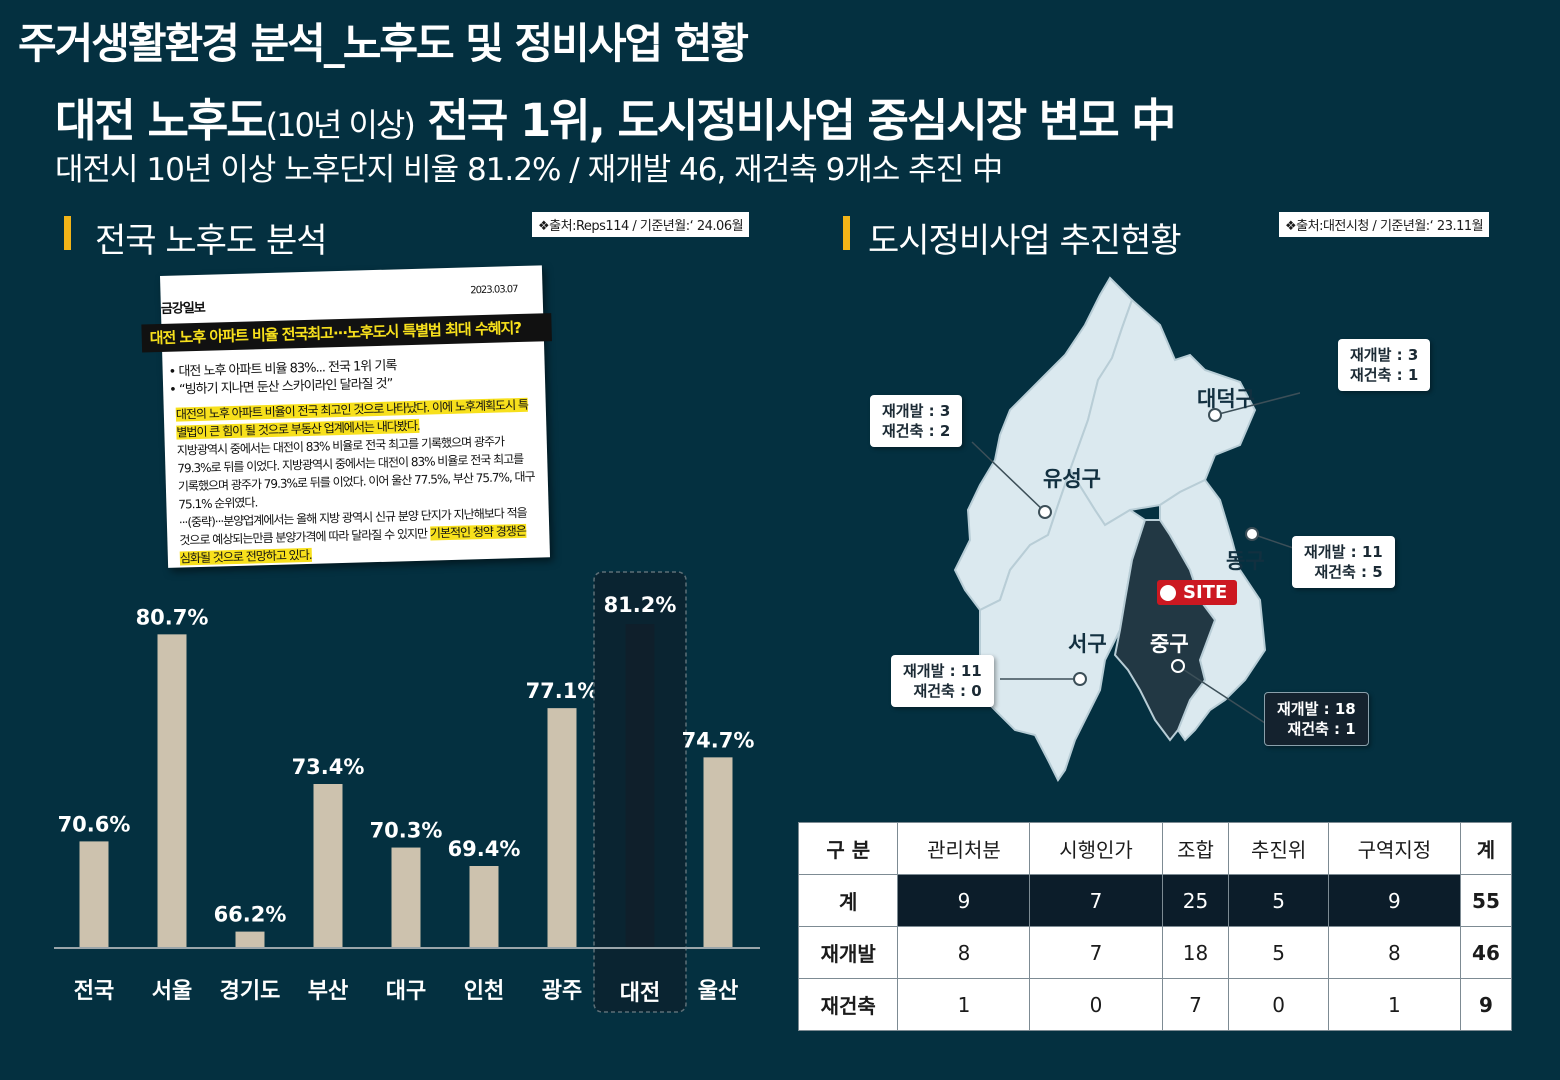 This screenshot has width=1560, height=1080. Describe the element at coordinates (562, 691) in the screenshot. I see `bar-value-label: 77.1%` at that location.